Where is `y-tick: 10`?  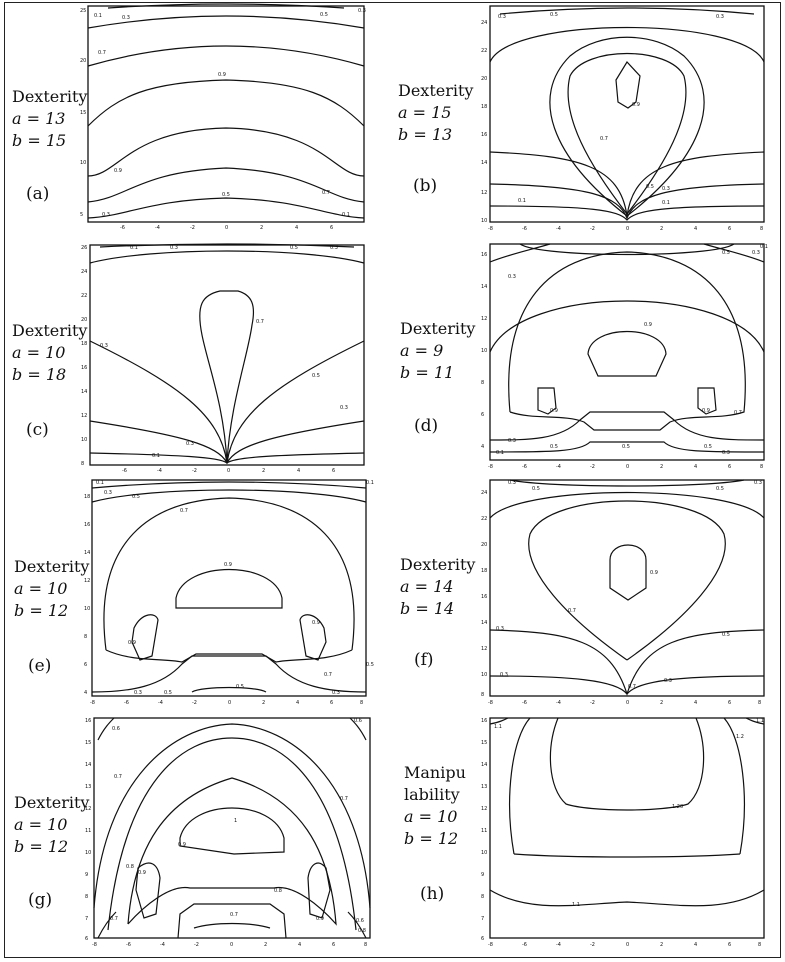
y-tick: 10 is located at coordinates (484, 351).